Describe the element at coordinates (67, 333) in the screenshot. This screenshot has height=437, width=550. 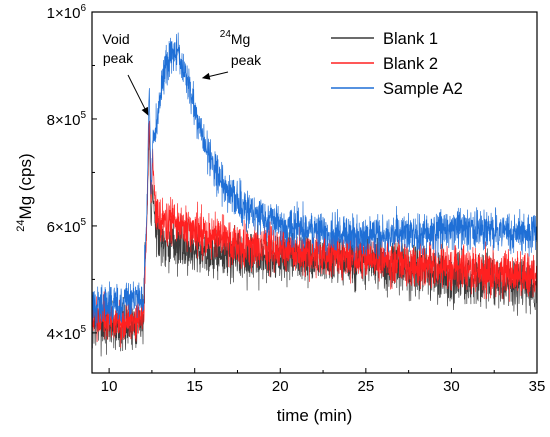
I see `y-tick-label: 4×10⁵` at that location.